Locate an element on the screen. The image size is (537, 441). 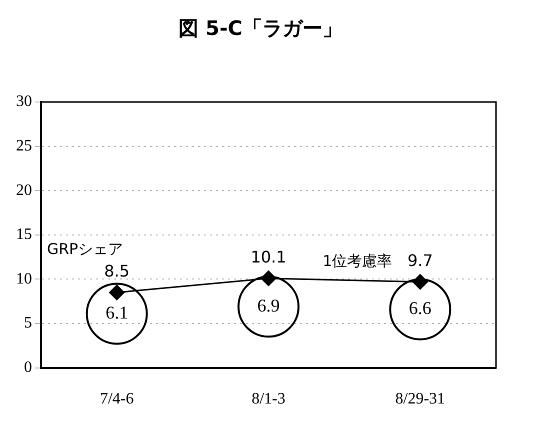
y-tick-label: 25 is located at coordinates (24, 146).